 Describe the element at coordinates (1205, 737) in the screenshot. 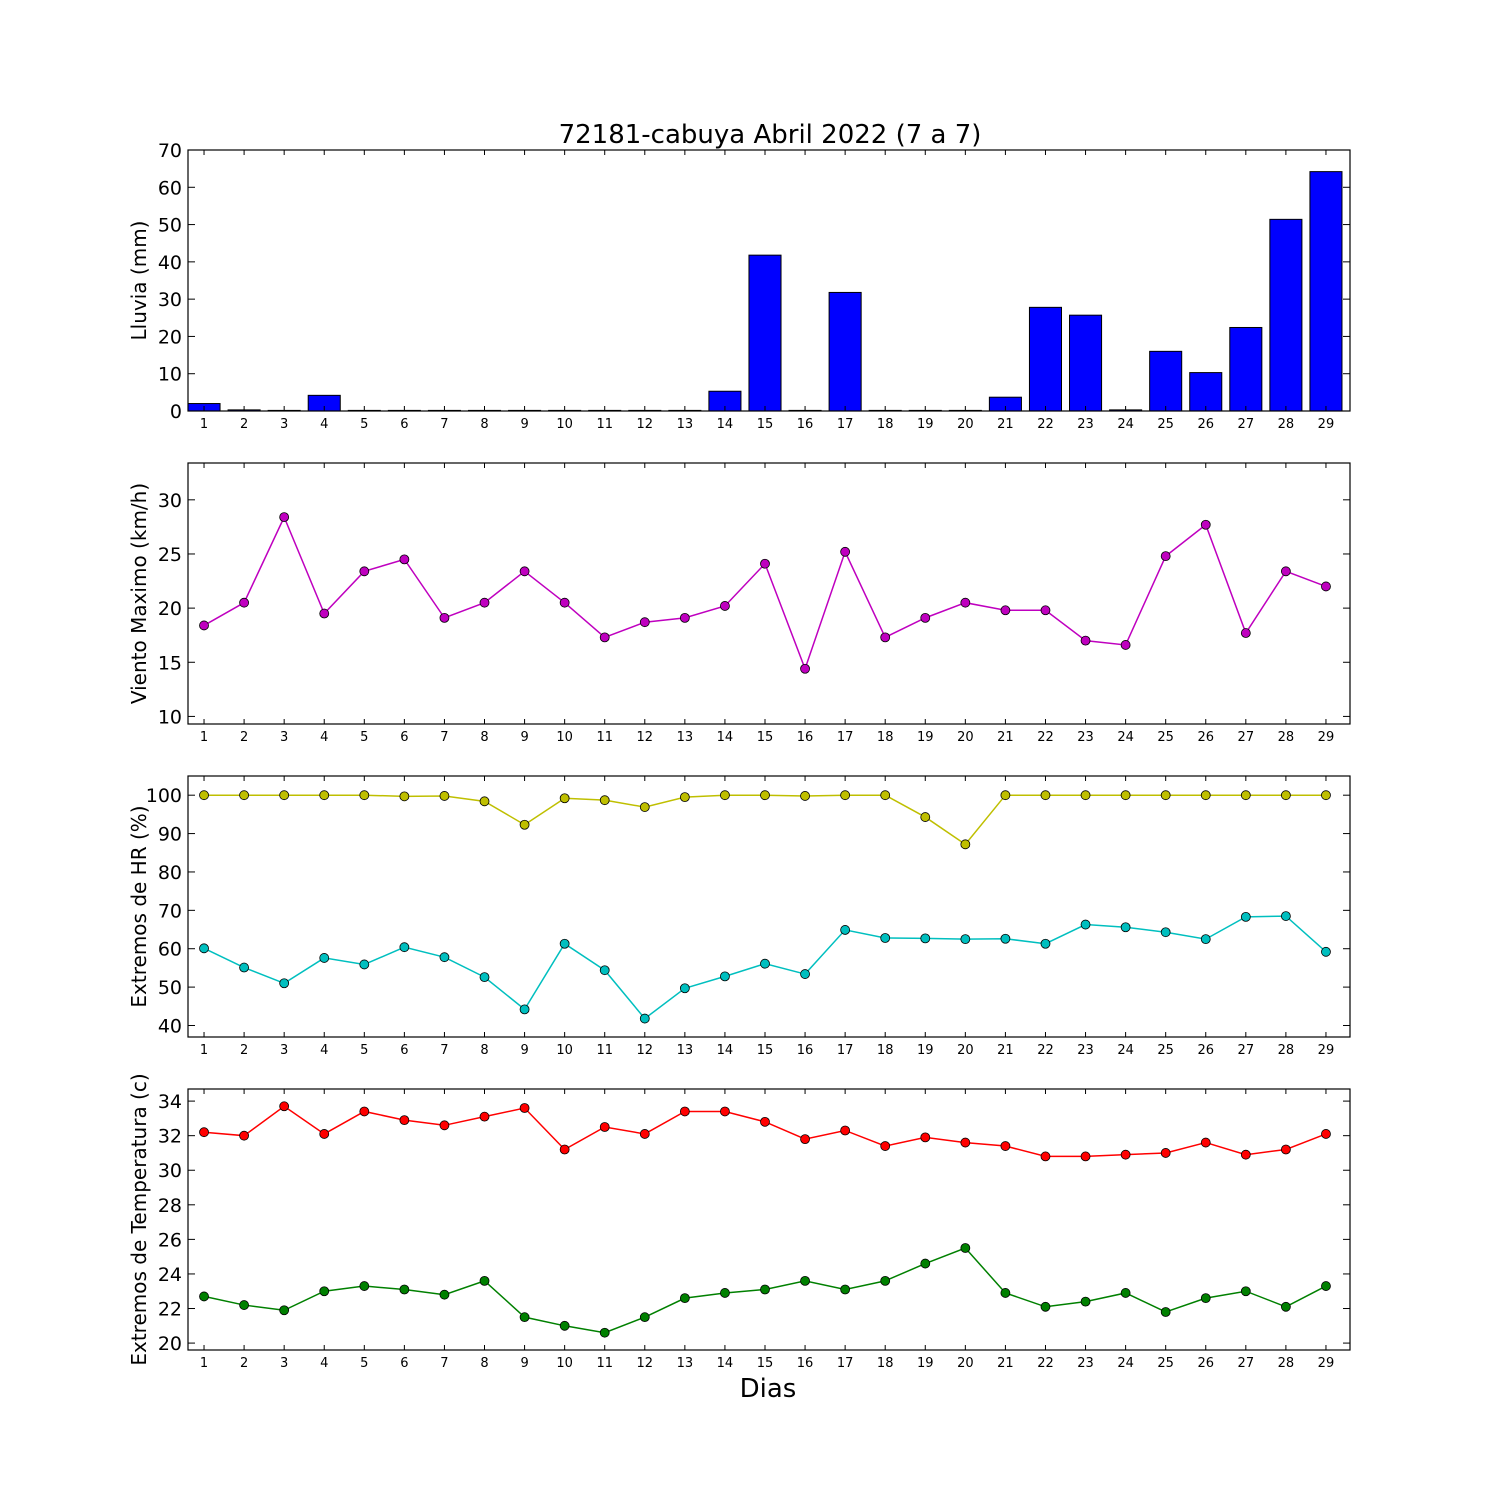

I see `x-tick-label: 26` at that location.